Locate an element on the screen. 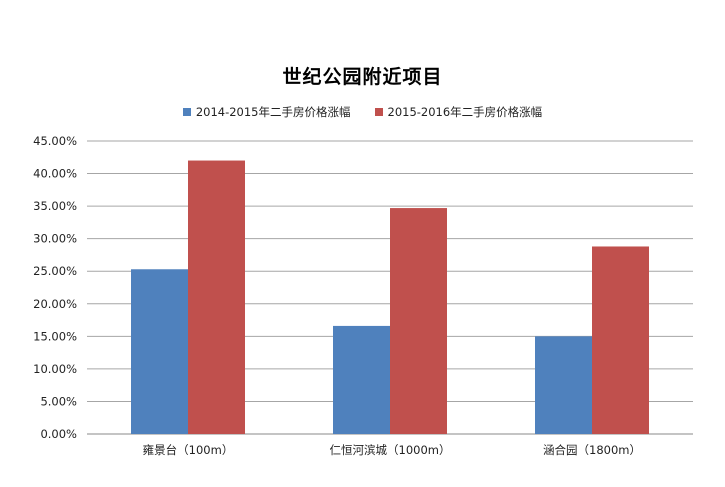  x-category-label: 雍景台（100m） is located at coordinates (188, 450).